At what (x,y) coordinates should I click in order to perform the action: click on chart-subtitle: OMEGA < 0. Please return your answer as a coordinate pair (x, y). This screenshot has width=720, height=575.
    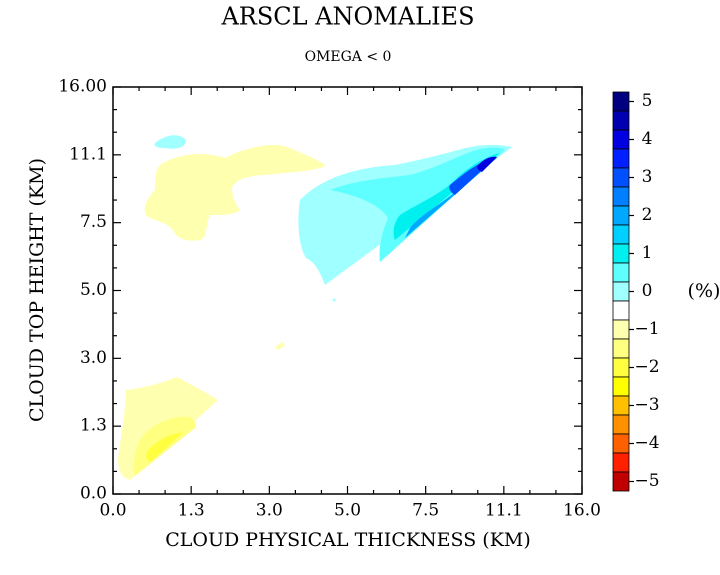
    Looking at the image, I should click on (348, 57).